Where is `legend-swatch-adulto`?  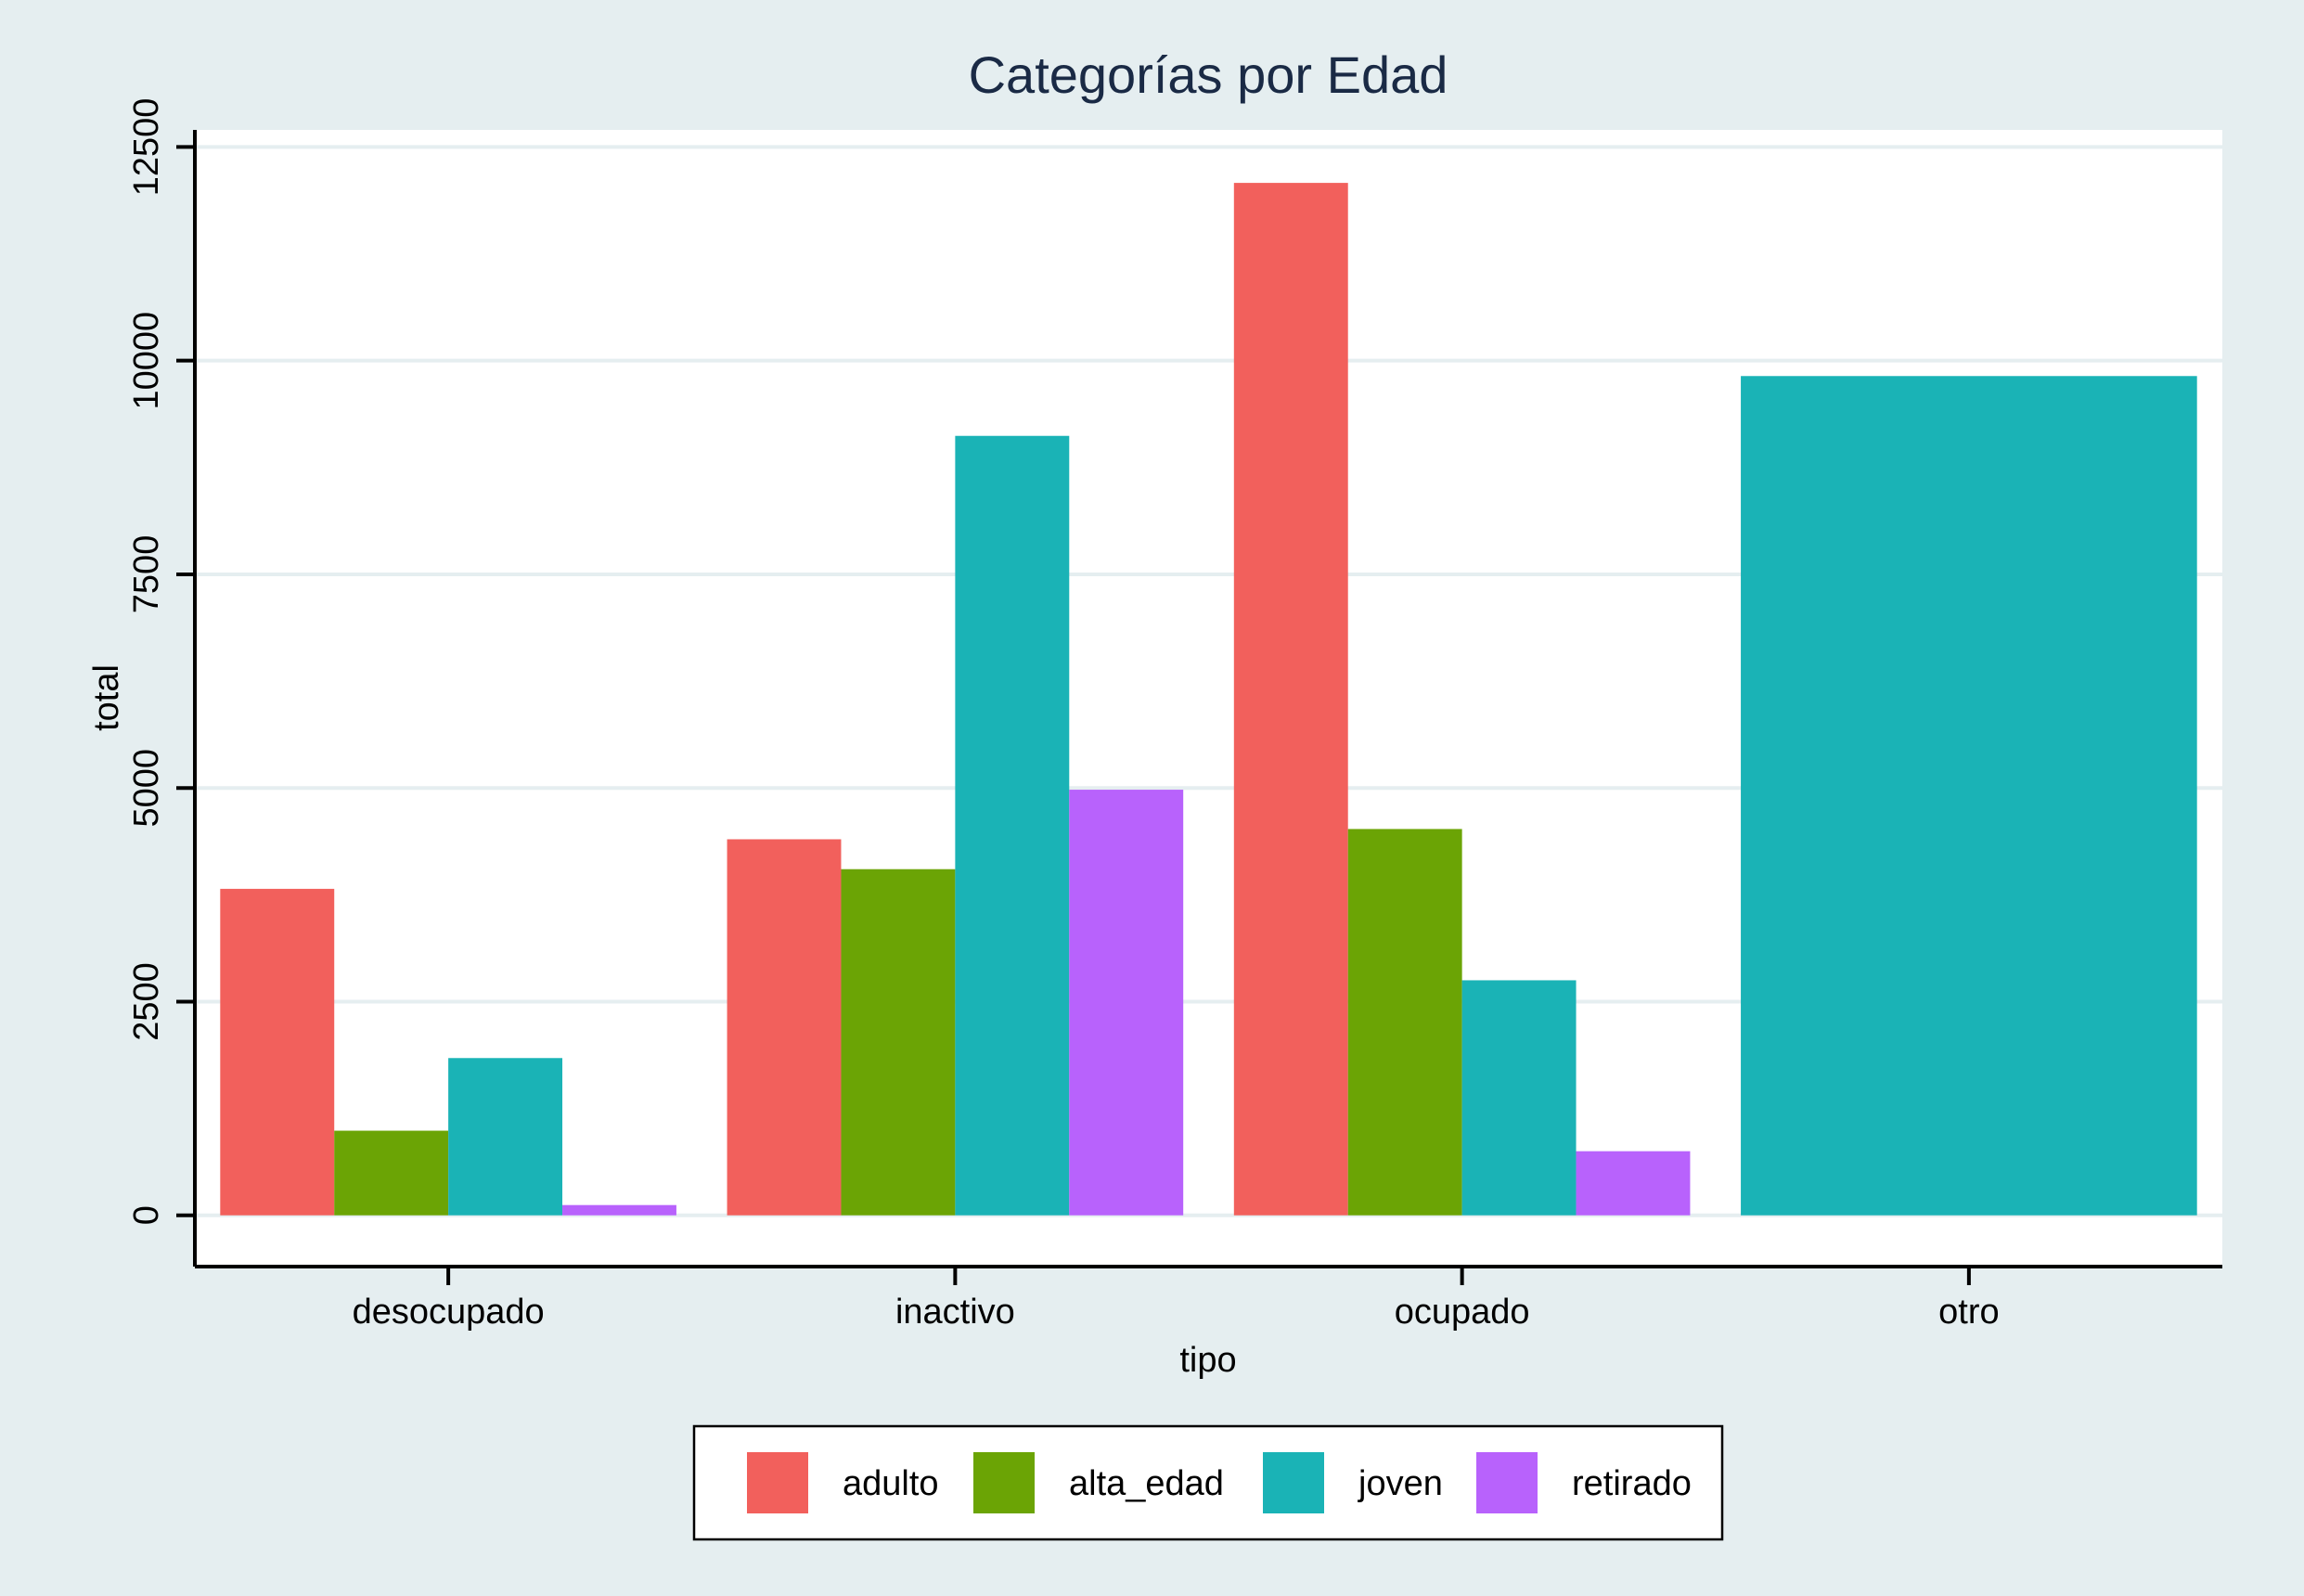
legend-swatch-adulto is located at coordinates (777, 1483).